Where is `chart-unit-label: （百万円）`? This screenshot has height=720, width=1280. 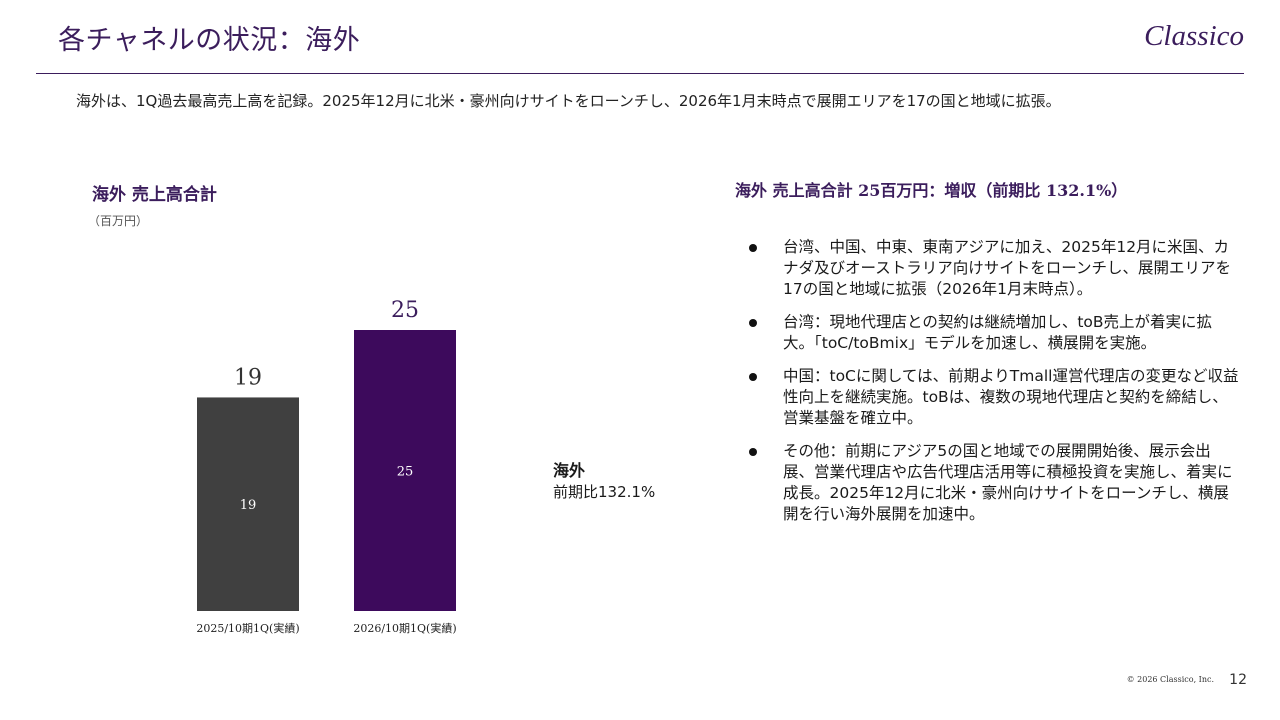 chart-unit-label: （百万円） is located at coordinates (118, 221).